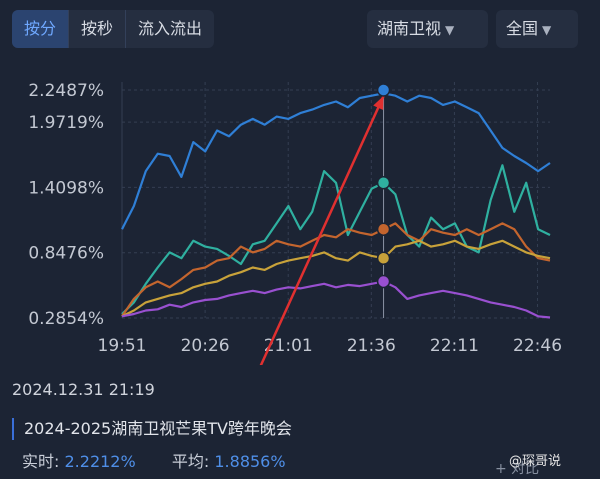  I want to click on tab-by-second: 按秒, so click(98, 29).